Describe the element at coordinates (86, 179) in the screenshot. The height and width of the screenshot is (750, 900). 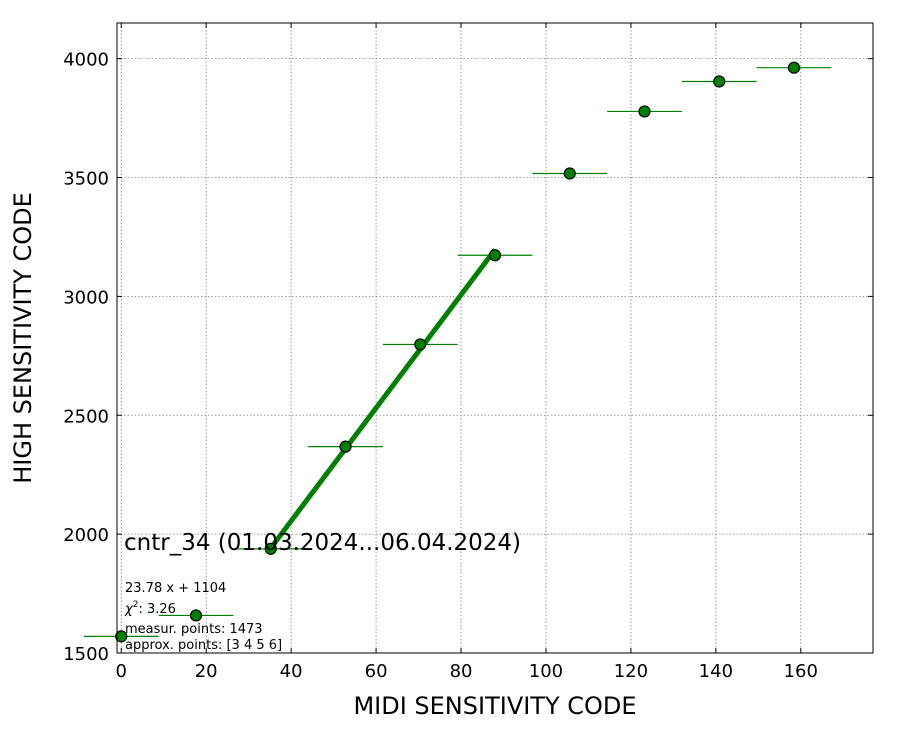
I see `y-tick-label: 3500` at that location.